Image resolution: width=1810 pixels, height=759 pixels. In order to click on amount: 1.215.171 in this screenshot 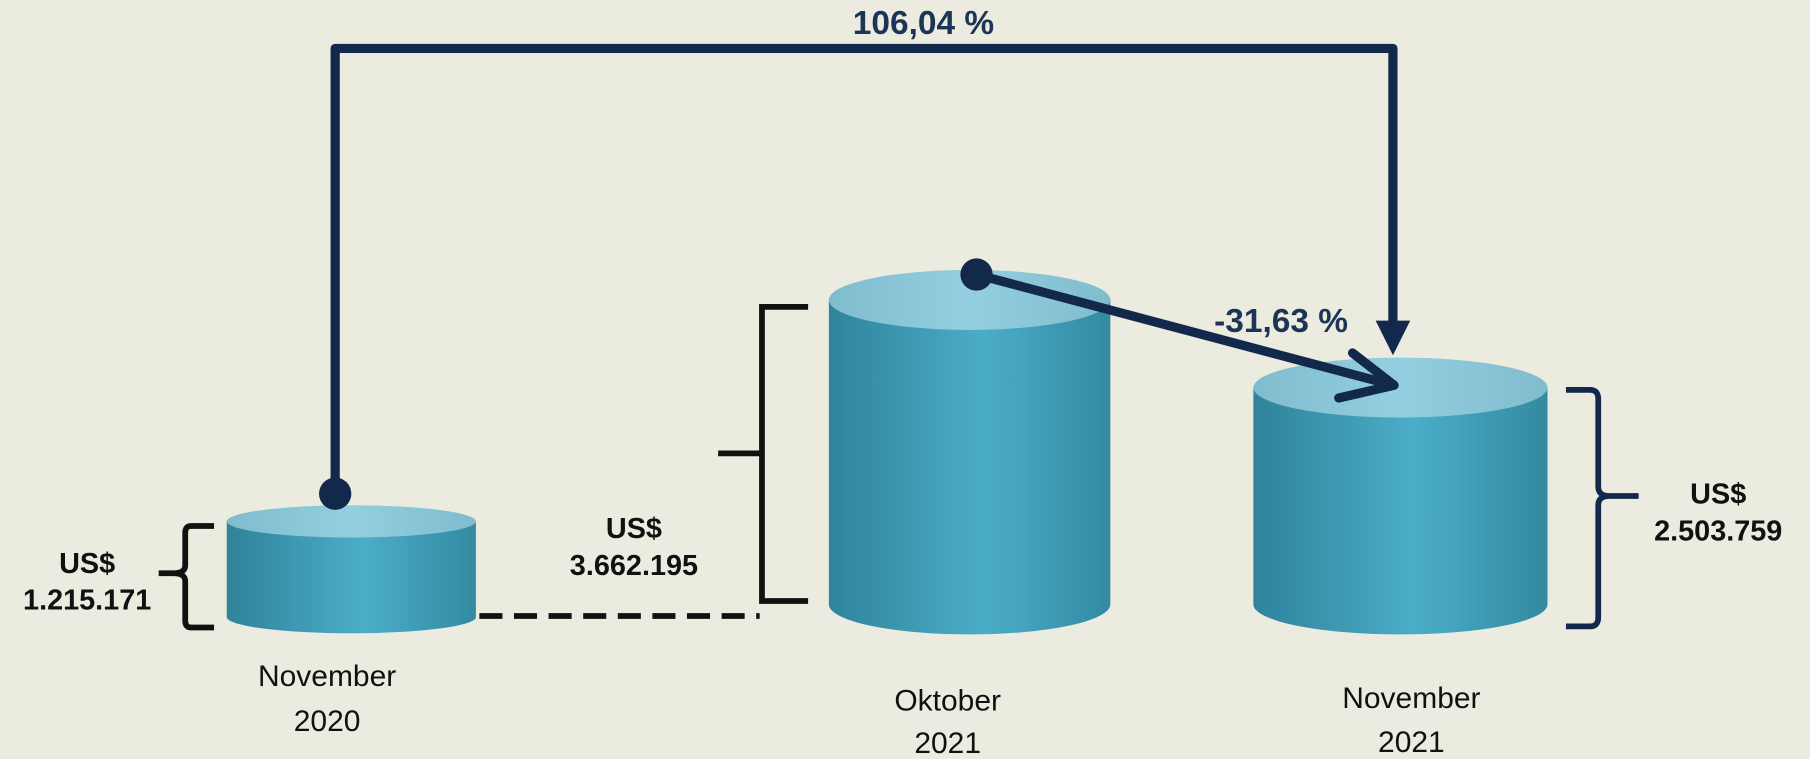, I will do `click(87, 601)`.